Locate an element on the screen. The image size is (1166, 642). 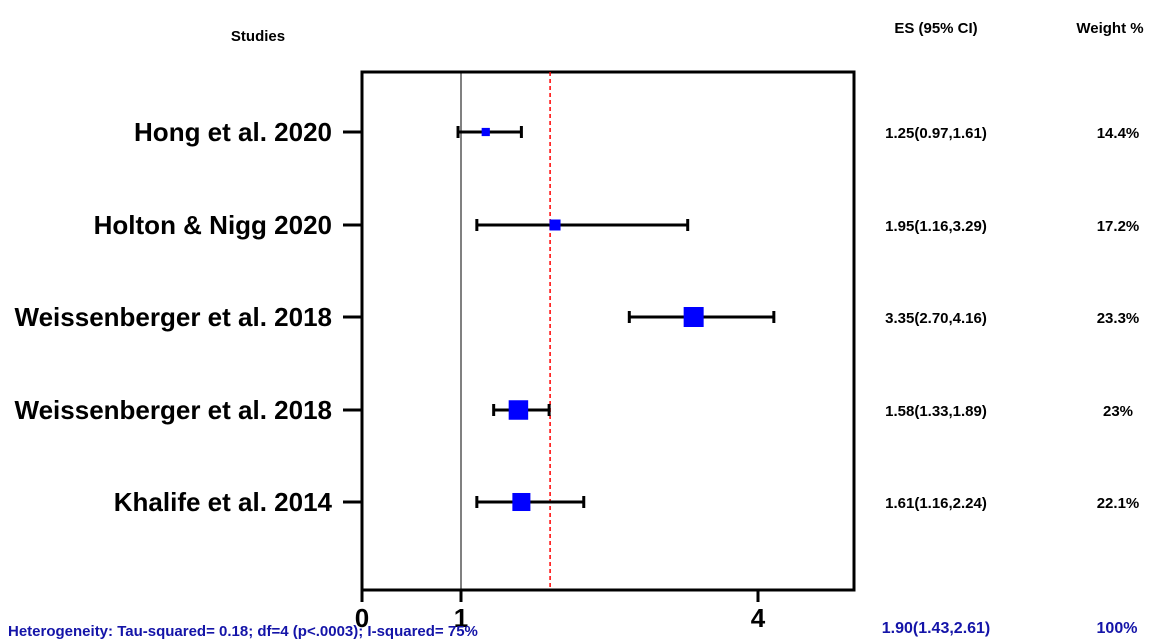
es-ci-label: 3.35(2.70,4.16) is located at coordinates (936, 318).